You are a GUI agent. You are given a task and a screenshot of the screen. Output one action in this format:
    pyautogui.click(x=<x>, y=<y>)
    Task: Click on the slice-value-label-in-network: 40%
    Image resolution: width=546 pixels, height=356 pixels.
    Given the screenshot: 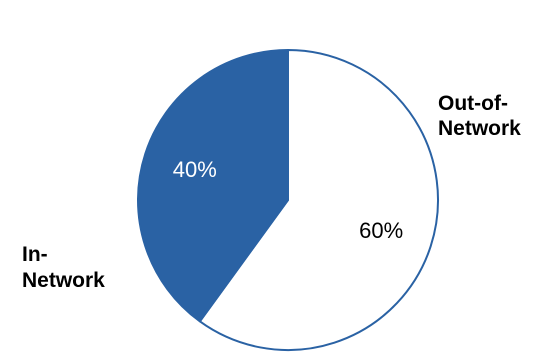 What is the action you would take?
    pyautogui.click(x=195, y=169)
    